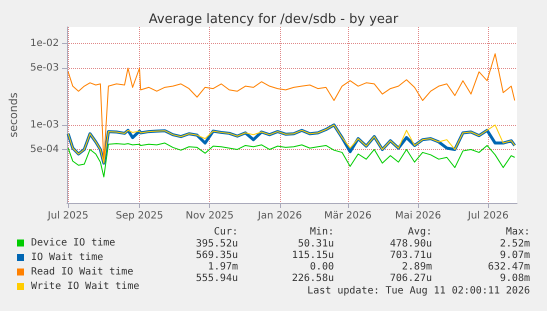  What do you see at coordinates (313, 278) in the screenshot?
I see `text: 226.58u` at bounding box center [313, 278].